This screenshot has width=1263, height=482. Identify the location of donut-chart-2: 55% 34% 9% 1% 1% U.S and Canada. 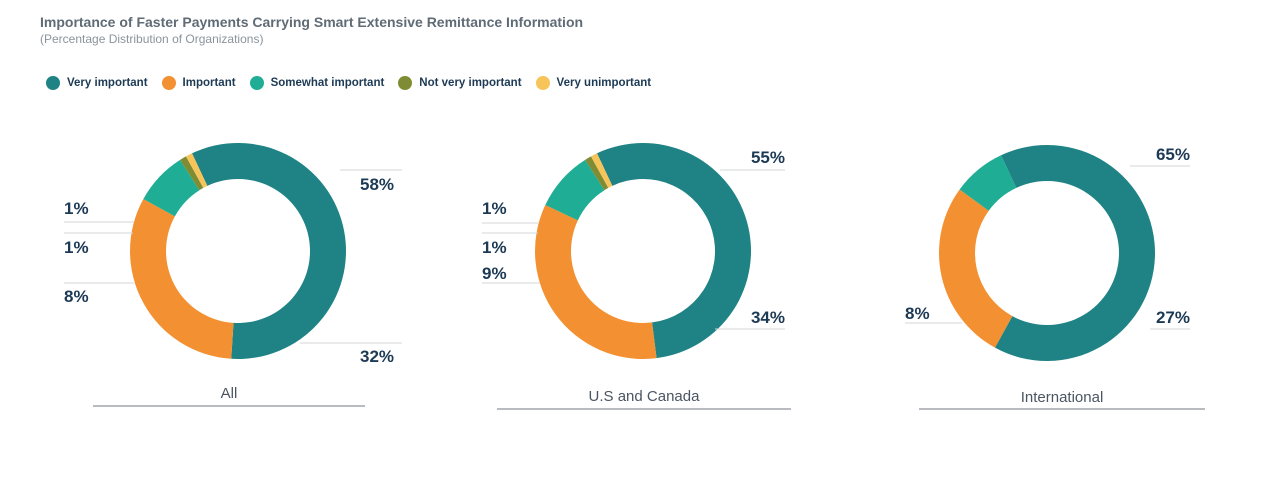
(636, 276).